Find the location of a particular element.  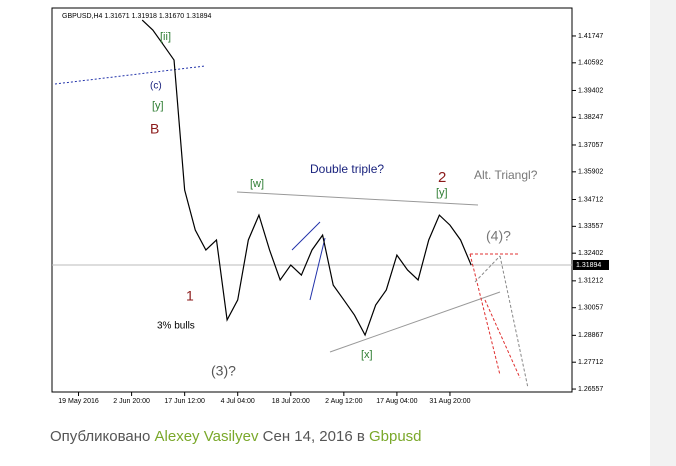

annotation: [ii] is located at coordinates (165, 37).